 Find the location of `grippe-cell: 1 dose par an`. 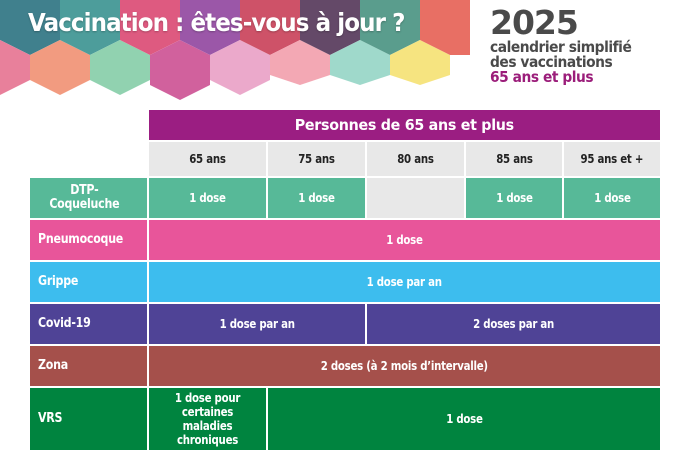

grippe-cell: 1 dose par an is located at coordinates (404, 282).